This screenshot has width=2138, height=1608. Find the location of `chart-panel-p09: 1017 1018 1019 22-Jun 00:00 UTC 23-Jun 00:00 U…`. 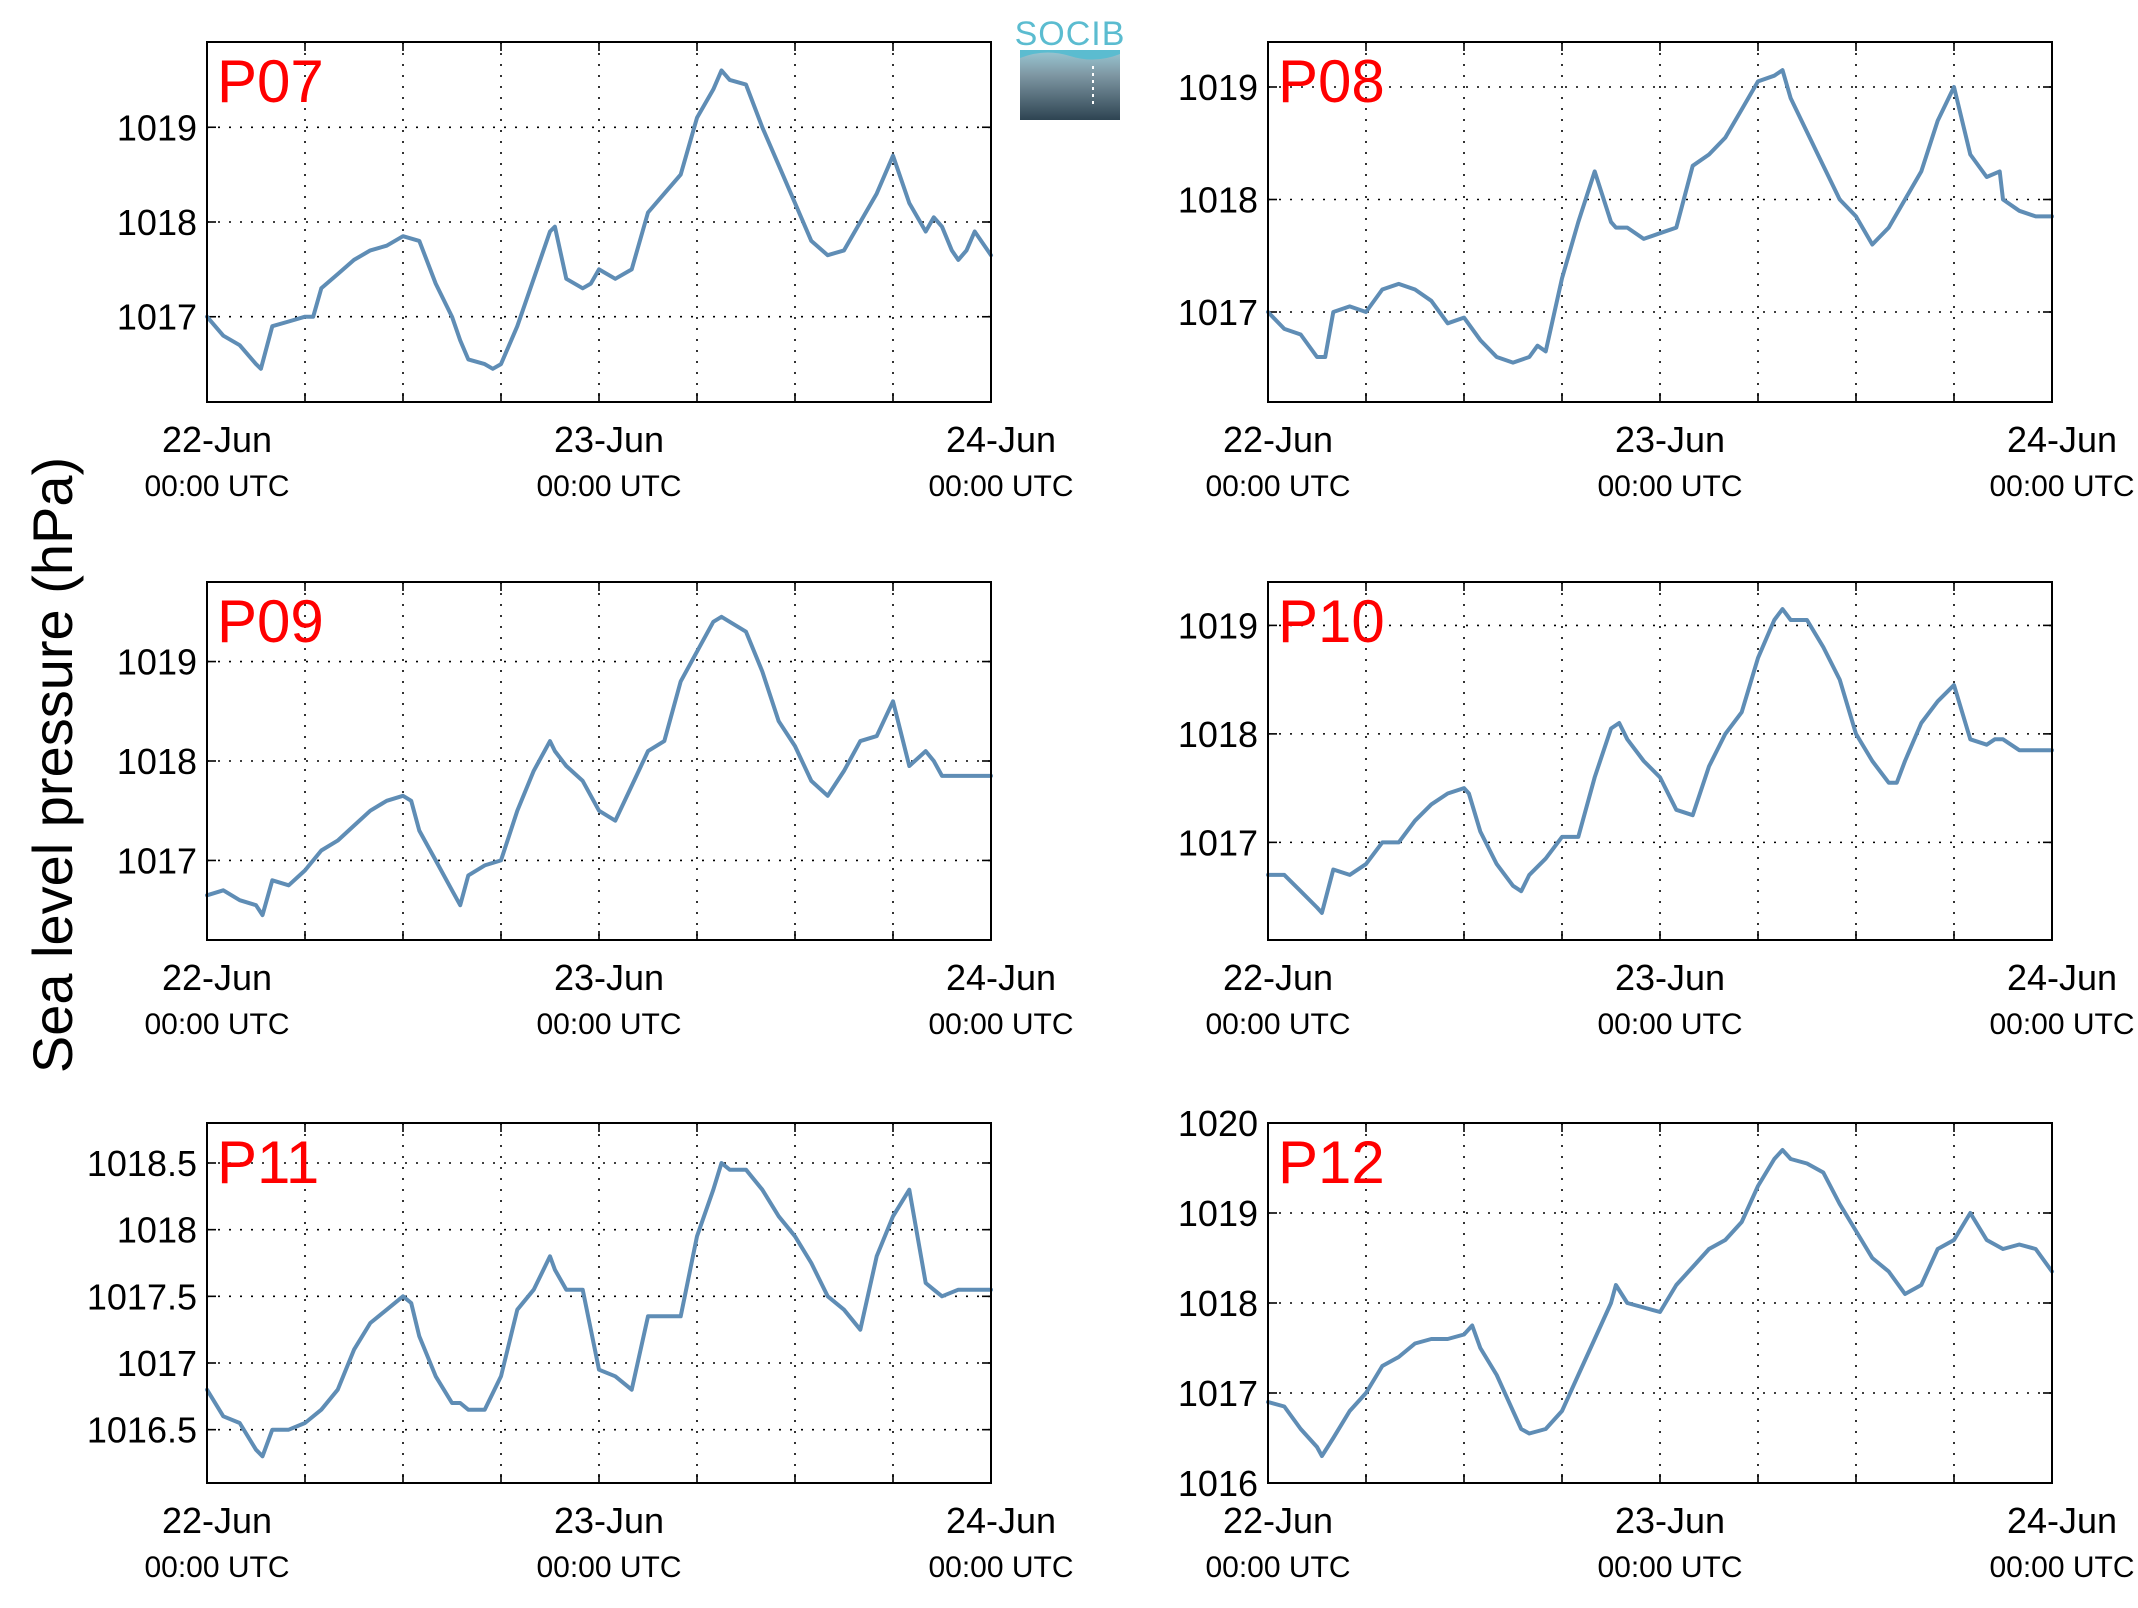

chart-panel-p09: 1017 1018 1019 22-Jun 00:00 UTC 23-Jun 00:00 U… is located at coordinates (595, 811).